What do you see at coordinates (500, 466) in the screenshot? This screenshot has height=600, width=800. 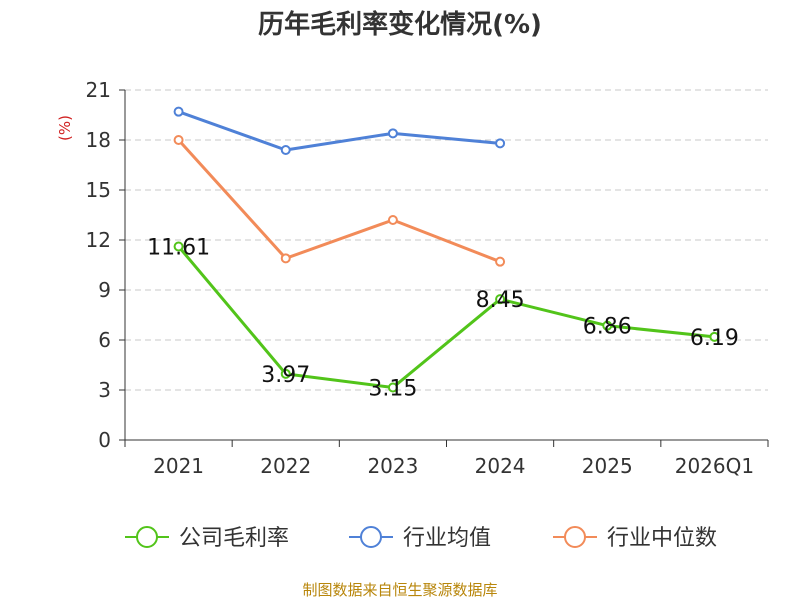 I see `x-tick-label: 2024` at bounding box center [500, 466].